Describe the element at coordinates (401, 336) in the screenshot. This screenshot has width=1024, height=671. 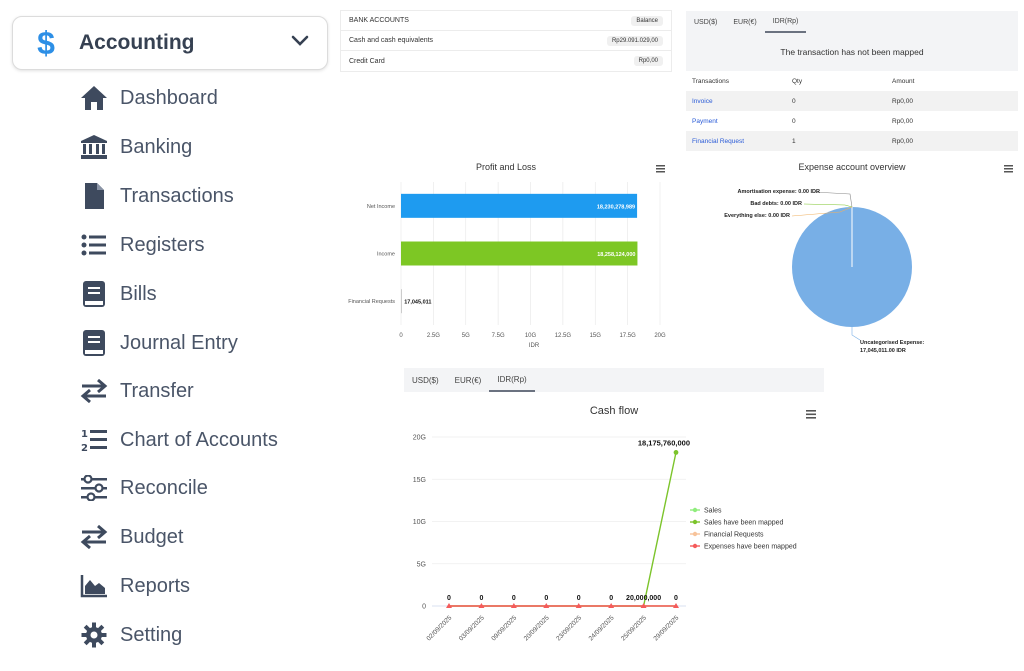
I see `x-tick-label: 0` at that location.